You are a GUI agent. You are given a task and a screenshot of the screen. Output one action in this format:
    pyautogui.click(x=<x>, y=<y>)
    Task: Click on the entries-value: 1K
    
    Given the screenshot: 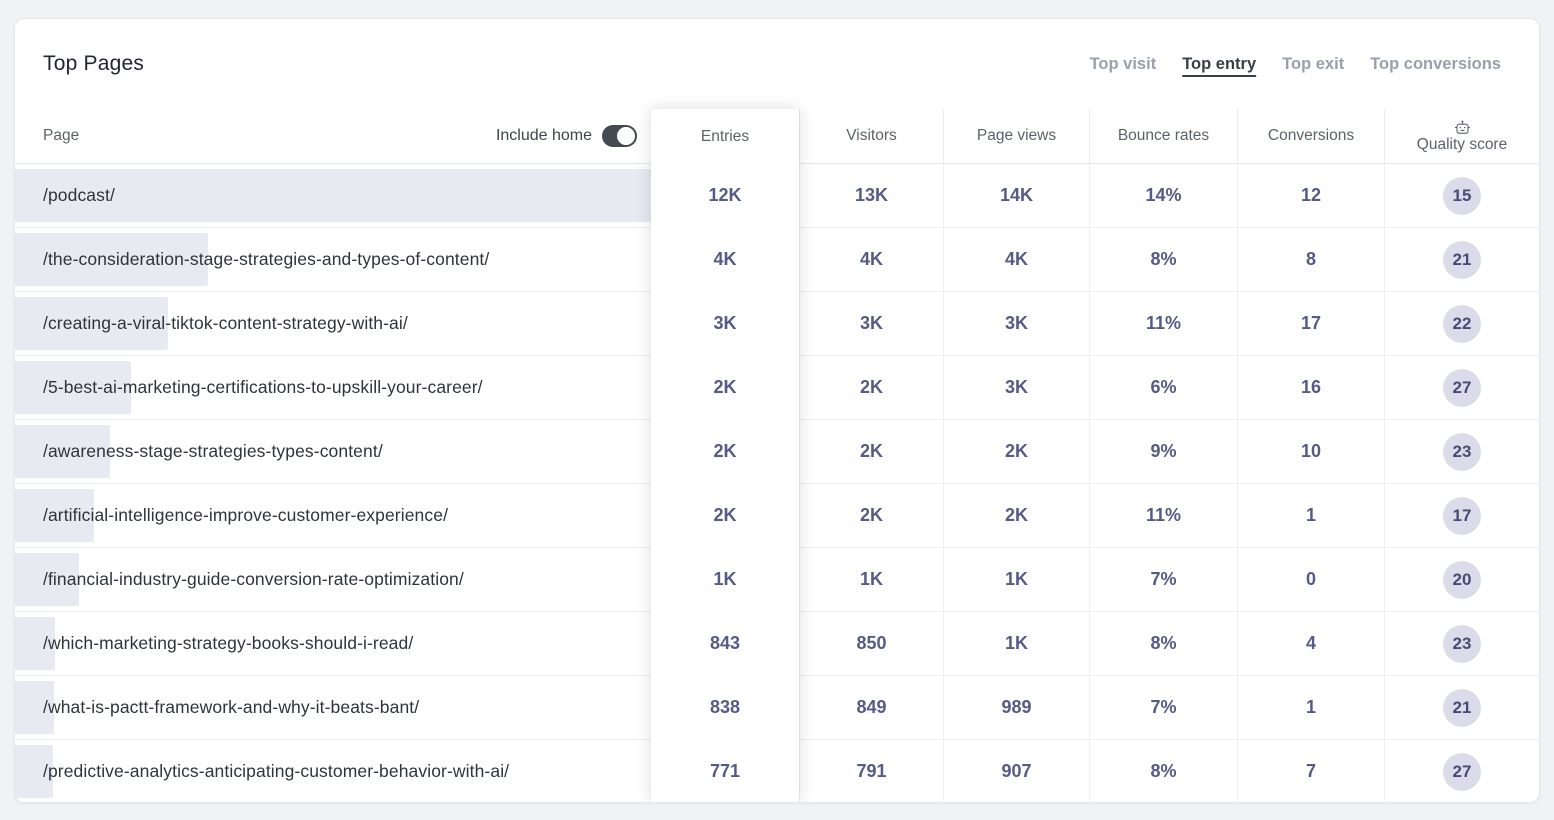 What is the action you would take?
    pyautogui.click(x=725, y=579)
    